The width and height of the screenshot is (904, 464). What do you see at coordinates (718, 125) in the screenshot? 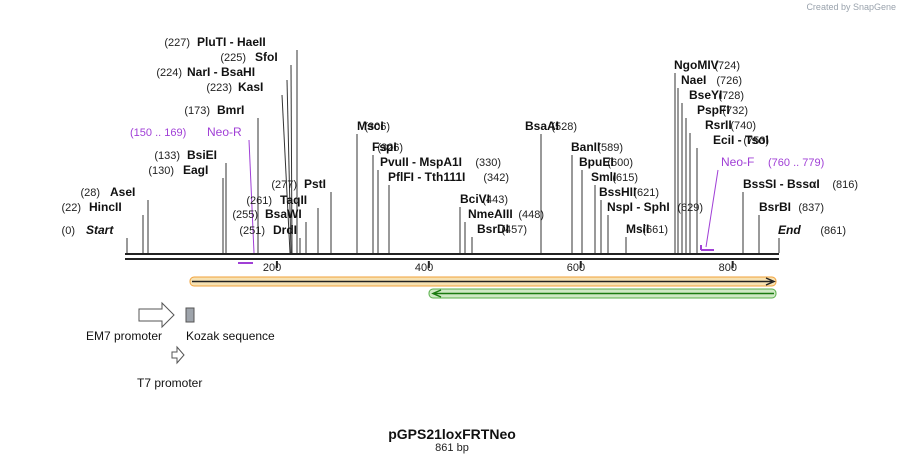
I see `site-rsrii-label: RsrII` at bounding box center [718, 125].